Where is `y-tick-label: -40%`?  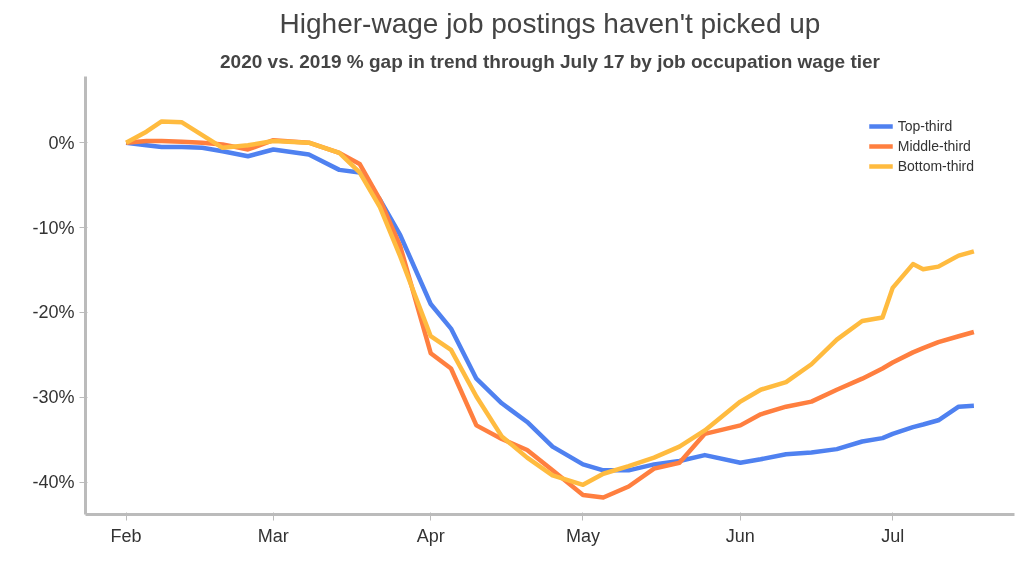
y-tick-label: -40% is located at coordinates (53, 482).